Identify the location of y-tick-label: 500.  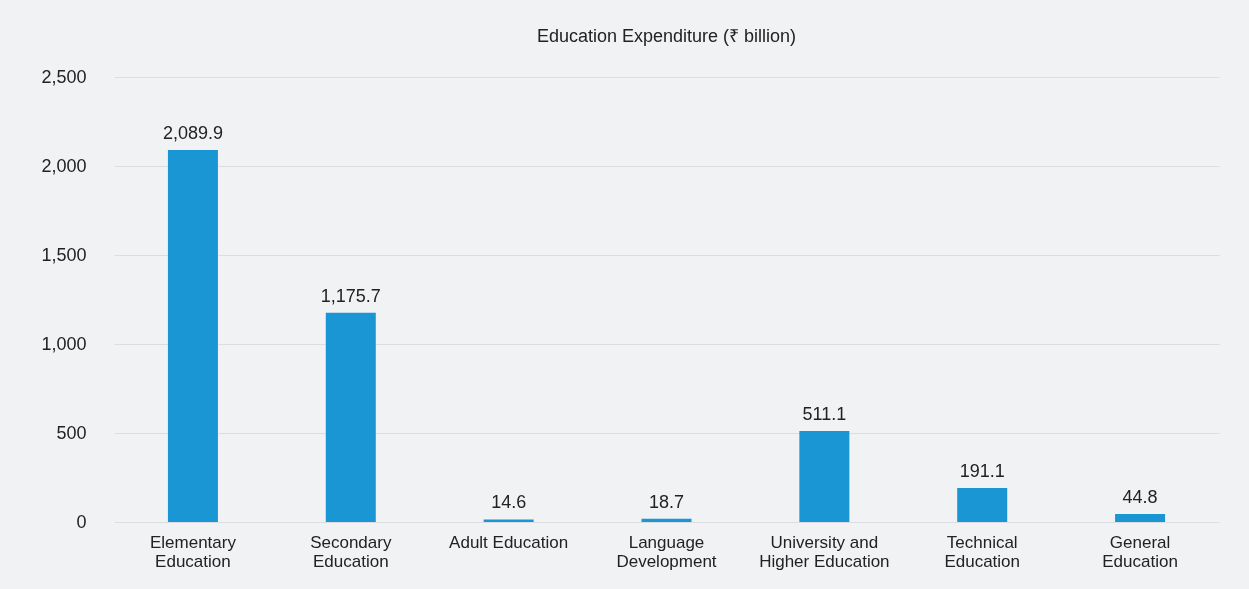
(71, 432).